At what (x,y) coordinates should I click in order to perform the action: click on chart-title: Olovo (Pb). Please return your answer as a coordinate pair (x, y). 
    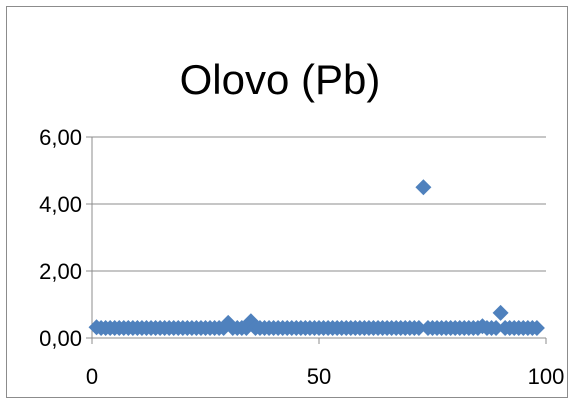
    Looking at the image, I should click on (280, 79).